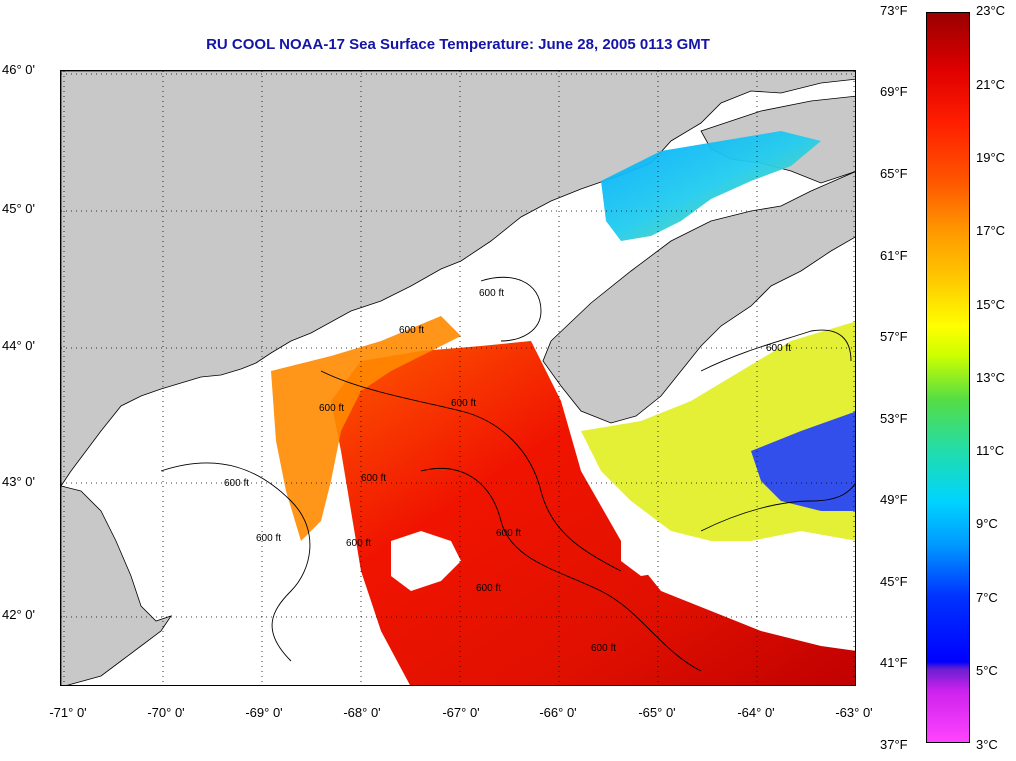 This screenshot has height=761, width=1016. Describe the element at coordinates (991, 377) in the screenshot. I see `colorbar-celsius-label: 13°C` at that location.